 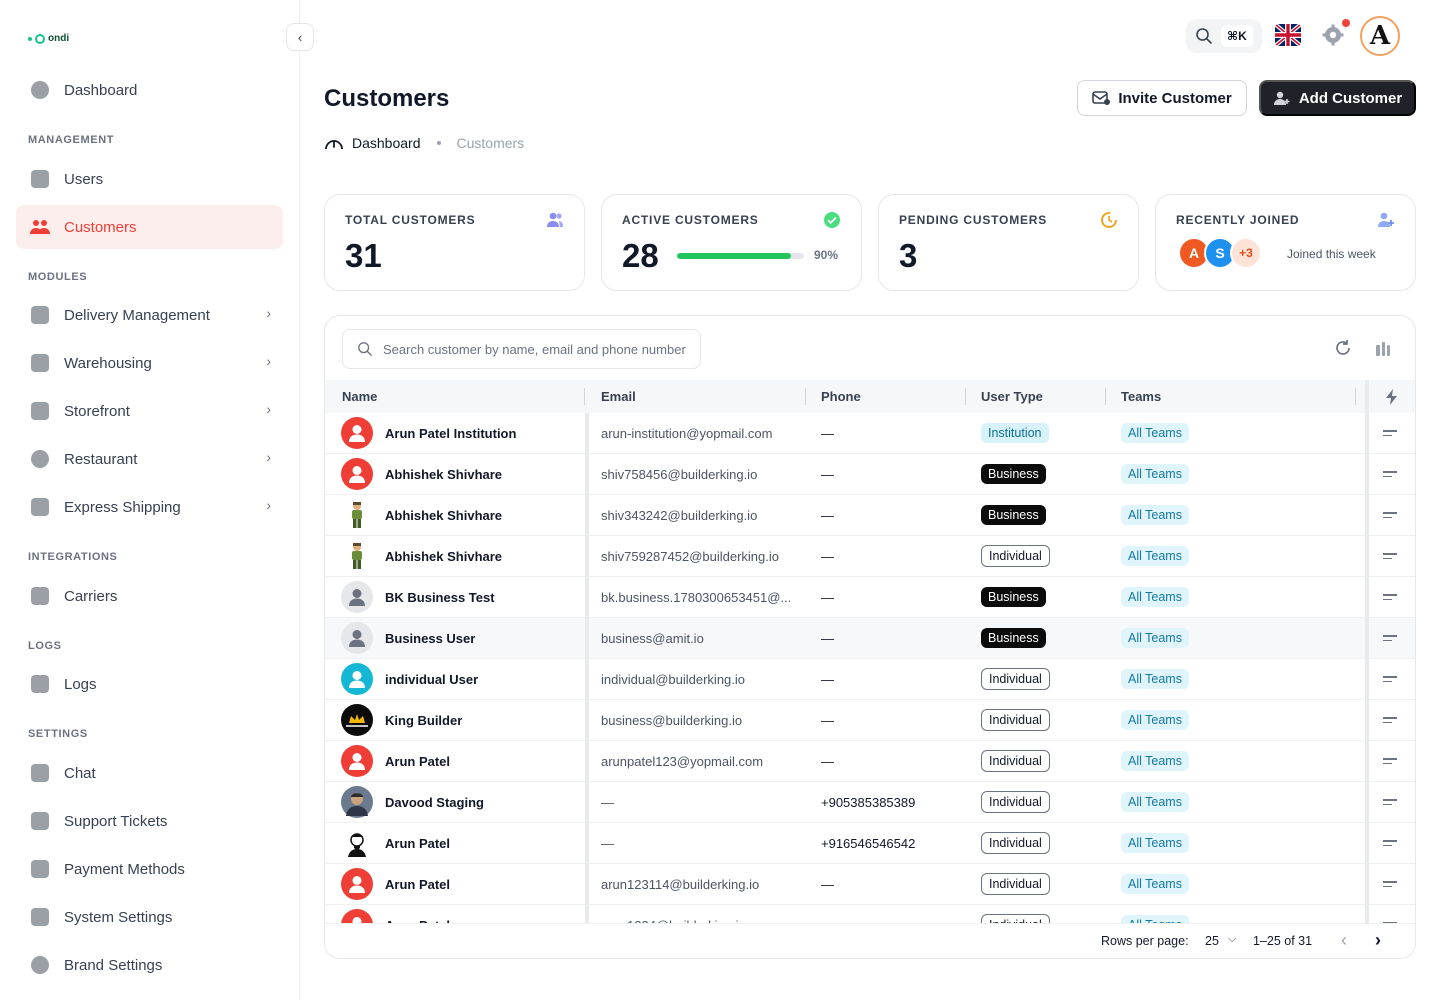 What do you see at coordinates (1109, 220) in the screenshot?
I see `clock-pending-icon` at bounding box center [1109, 220].